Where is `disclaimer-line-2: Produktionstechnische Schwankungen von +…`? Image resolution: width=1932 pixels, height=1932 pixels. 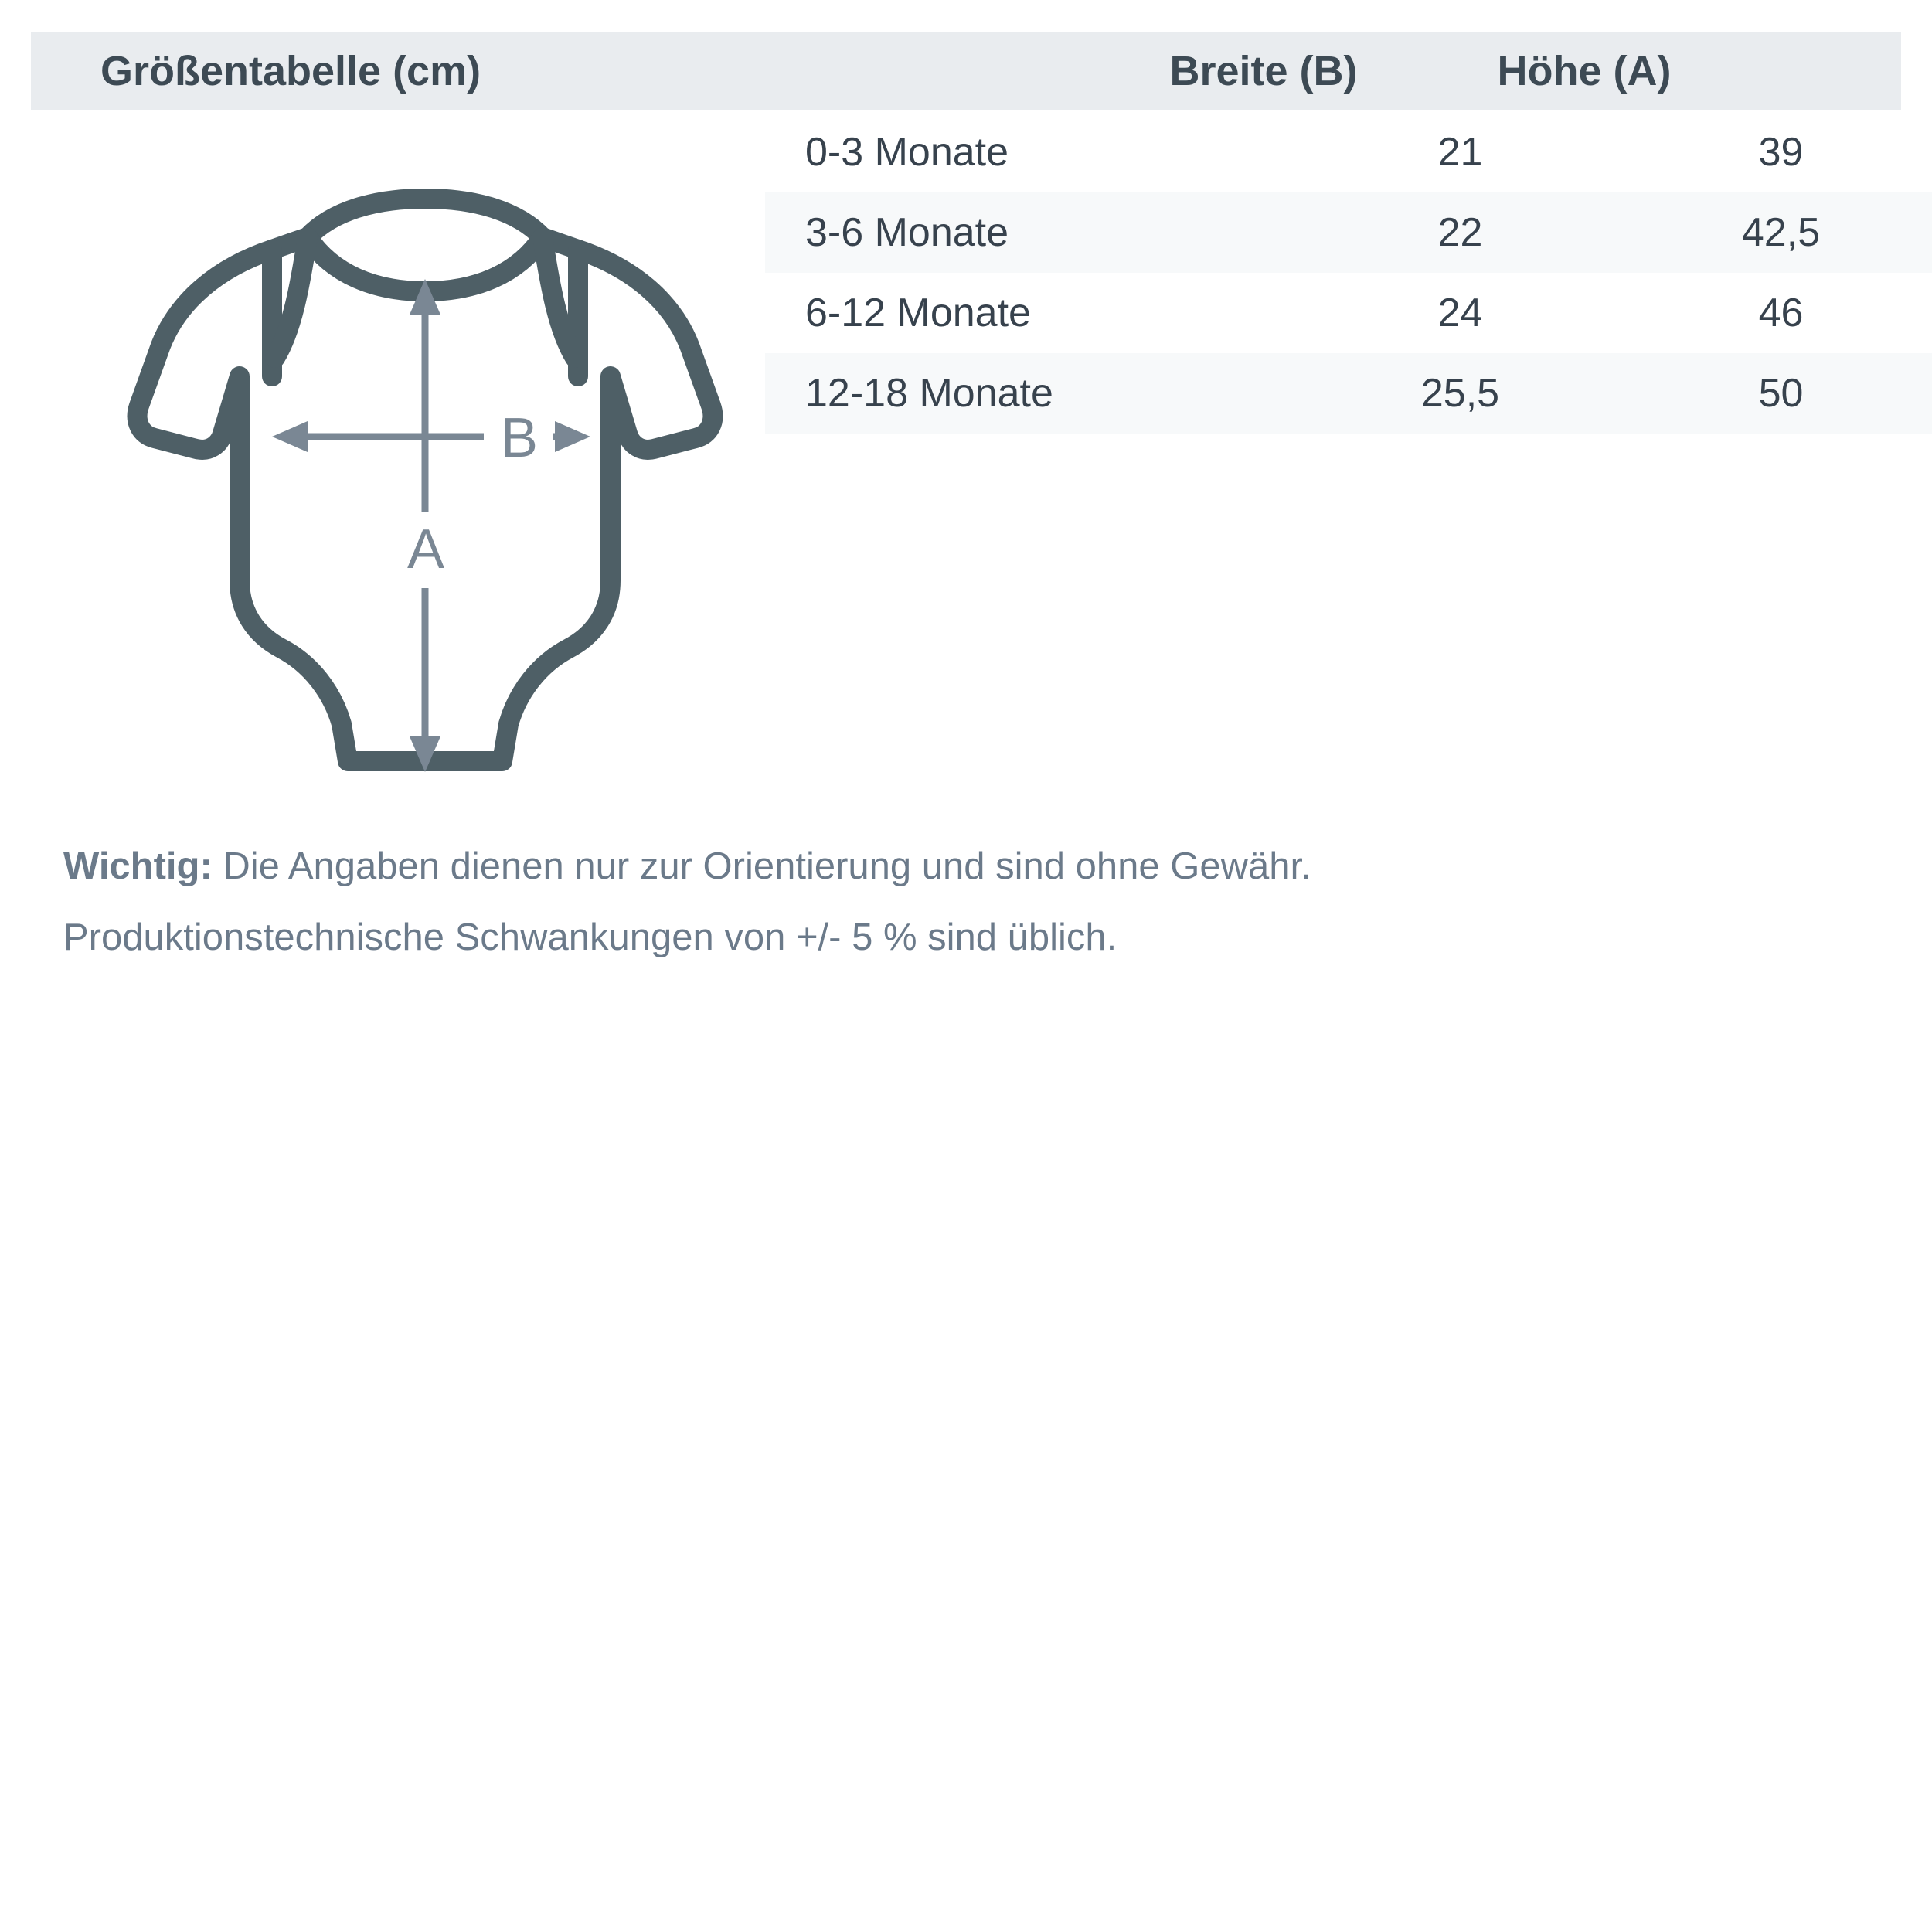 disclaimer-line-2: Produktionstechnische Schwankungen von +… is located at coordinates (590, 937).